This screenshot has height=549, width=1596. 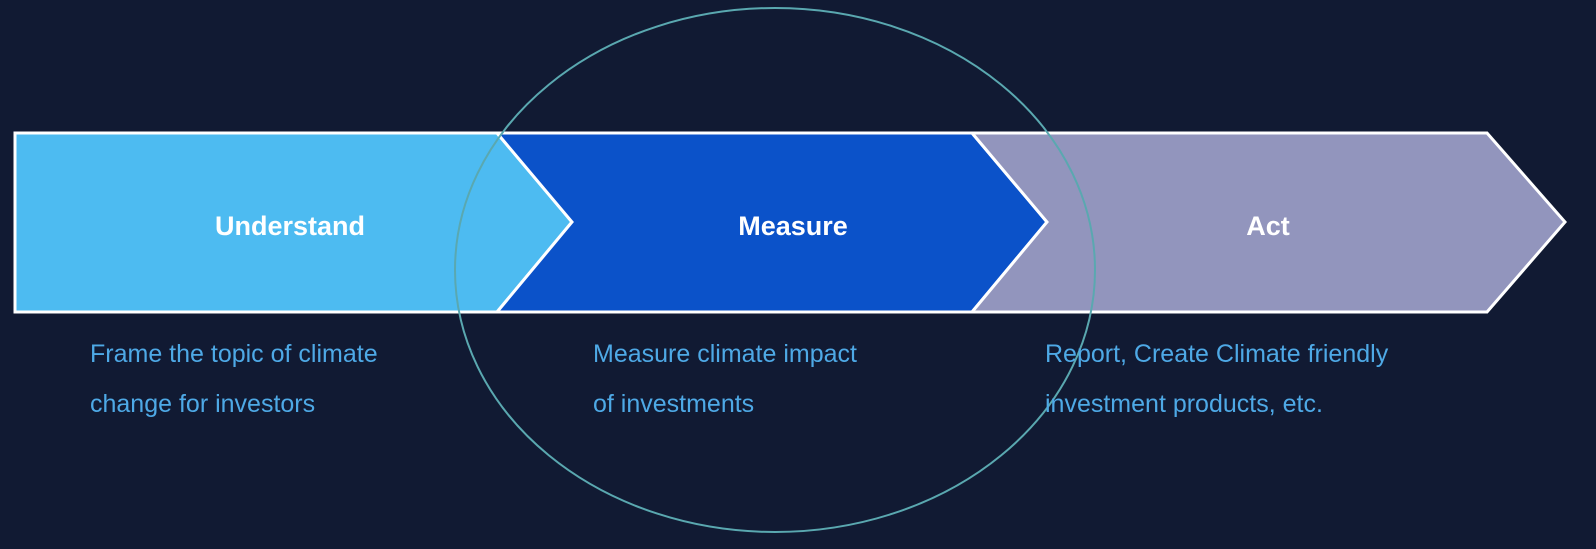 What do you see at coordinates (1217, 354) in the screenshot?
I see `step-description: Report, Create Climate friendly` at bounding box center [1217, 354].